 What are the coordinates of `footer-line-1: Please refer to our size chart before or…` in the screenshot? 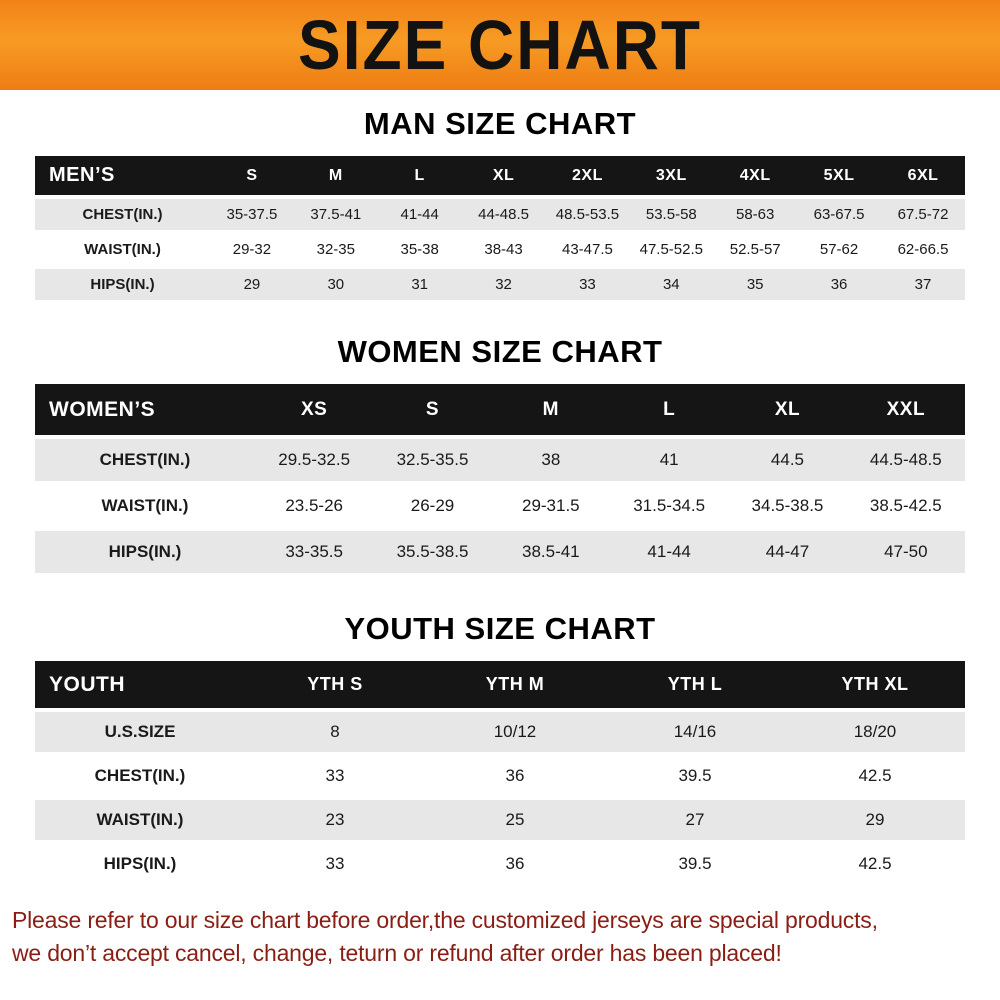 It's located at (445, 920).